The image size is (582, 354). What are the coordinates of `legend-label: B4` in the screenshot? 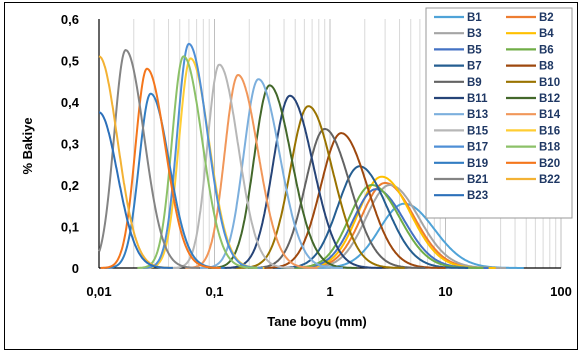 It's located at (546, 34).